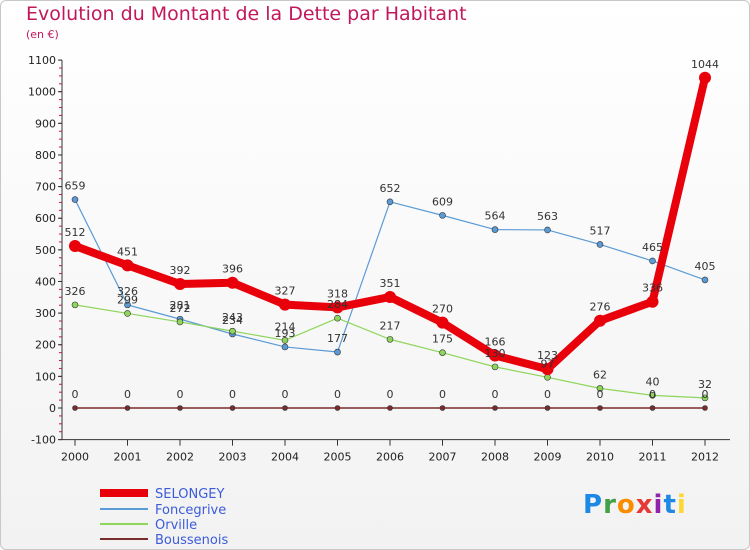 The height and width of the screenshot is (550, 750). I want to click on proxiti-logo: Proxiti, so click(635, 505).